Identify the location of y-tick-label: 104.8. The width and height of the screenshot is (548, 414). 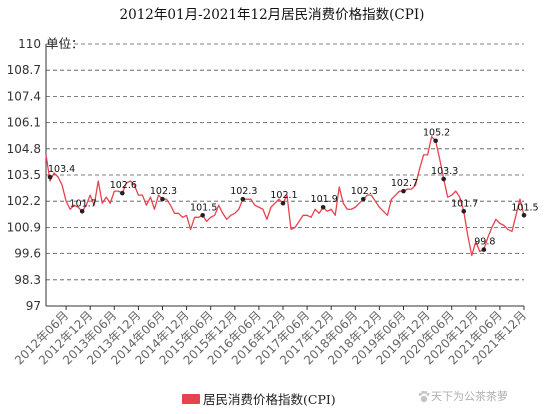
(24, 149).